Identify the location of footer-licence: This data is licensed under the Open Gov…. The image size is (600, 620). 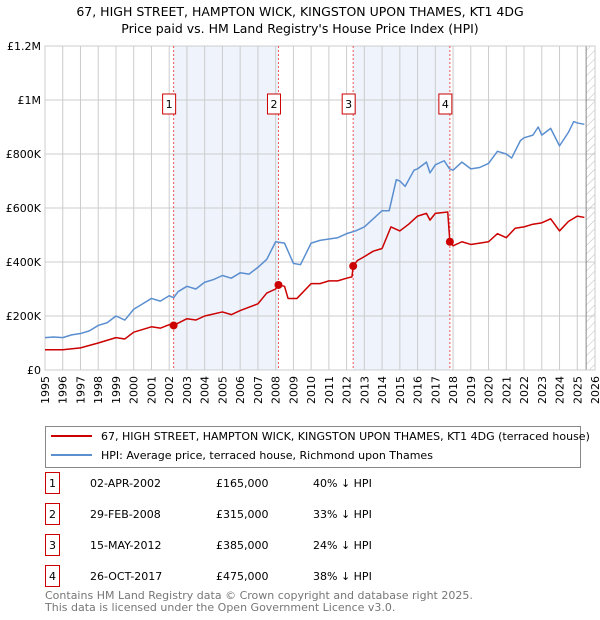
(219, 607).